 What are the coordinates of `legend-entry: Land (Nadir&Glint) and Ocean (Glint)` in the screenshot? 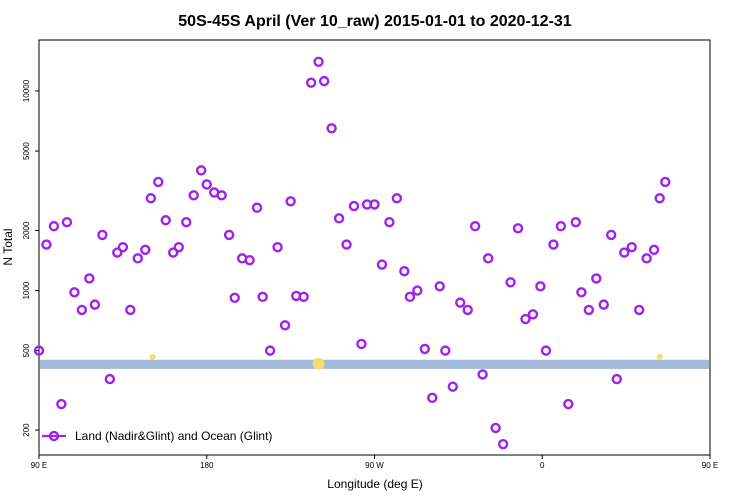 It's located at (173, 436).